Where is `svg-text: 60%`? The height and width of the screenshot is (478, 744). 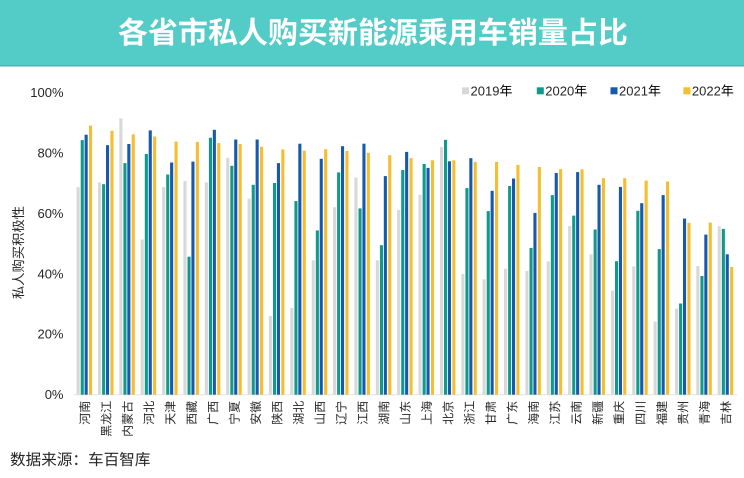 svg-text: 60% is located at coordinates (50, 213).